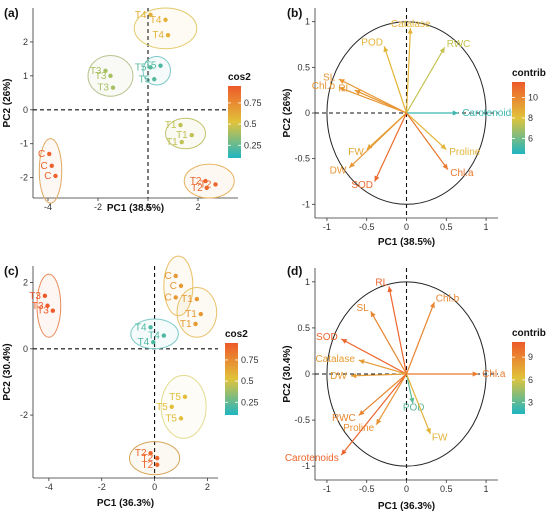 This screenshot has height=514, width=550. Describe the element at coordinates (486, 227) in the screenshot. I see `x-tick-label: 1` at that location.